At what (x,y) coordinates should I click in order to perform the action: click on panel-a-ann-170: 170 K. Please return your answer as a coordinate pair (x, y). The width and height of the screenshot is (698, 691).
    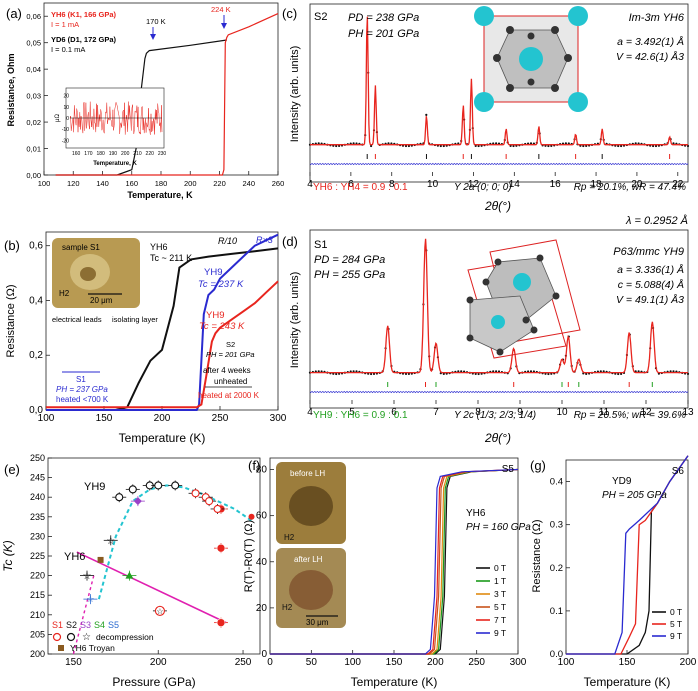
    Looking at the image, I should click on (156, 21).